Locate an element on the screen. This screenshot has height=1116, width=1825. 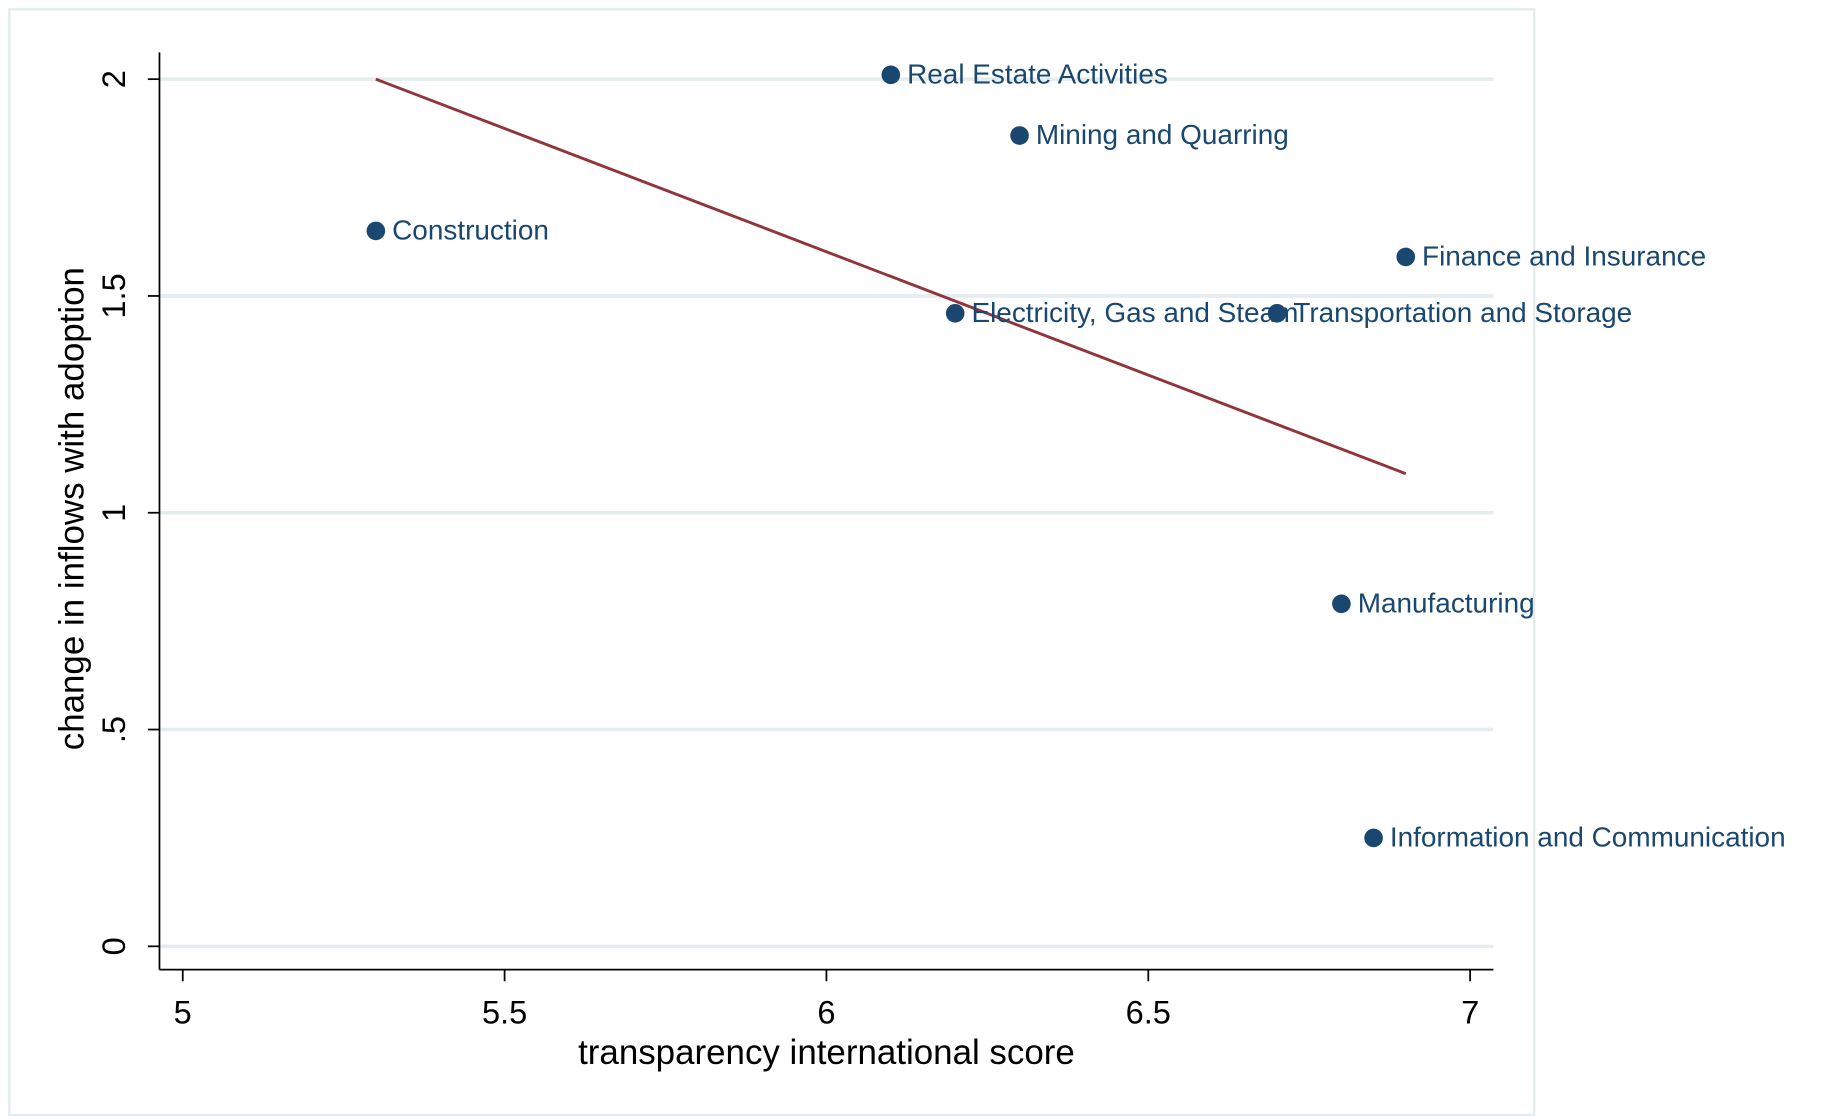
point-label: Finance and Insurance is located at coordinates (1564, 255).